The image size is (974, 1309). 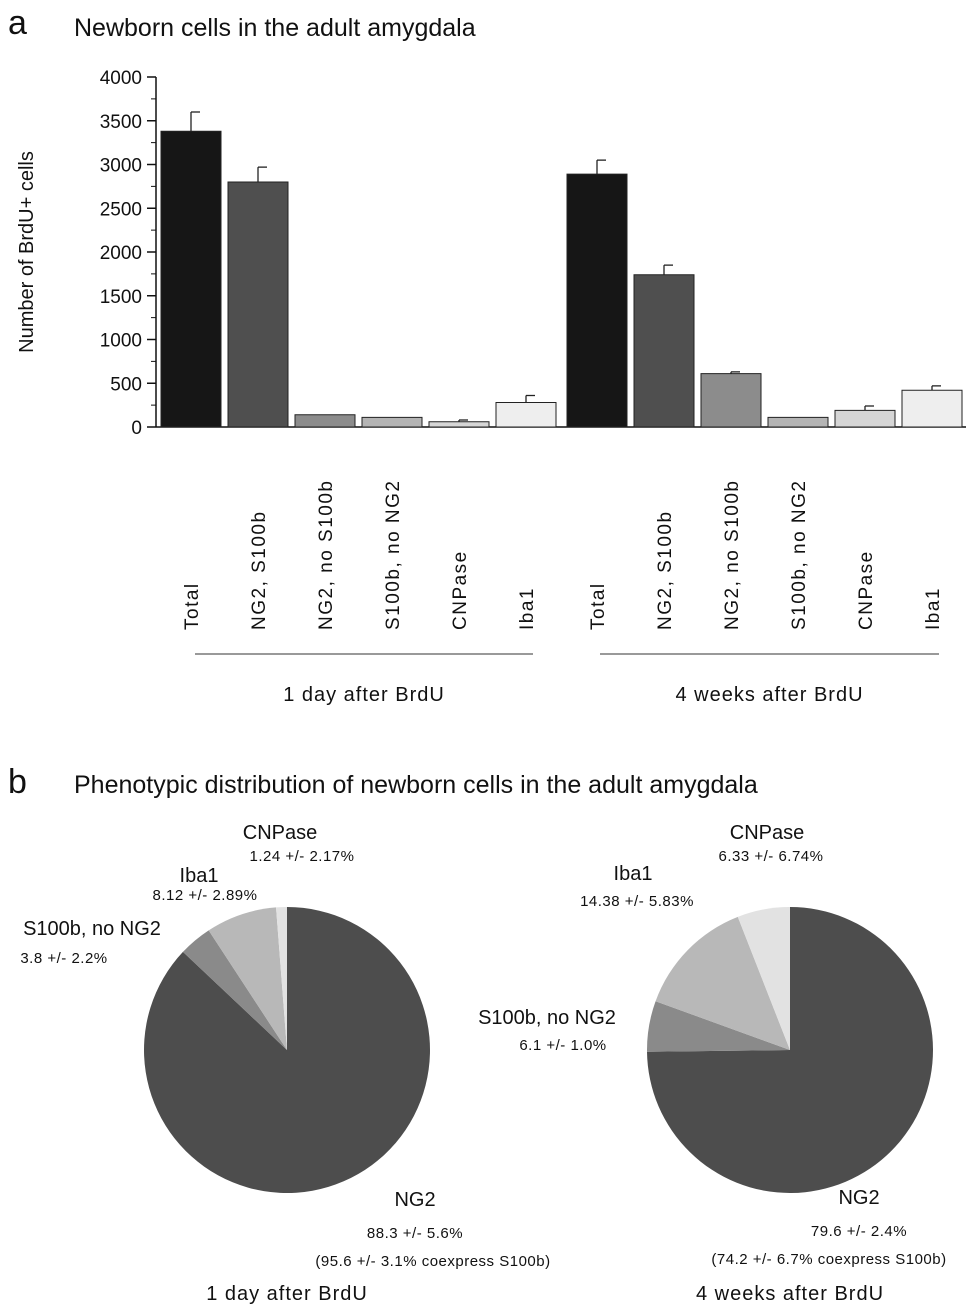 What do you see at coordinates (637, 901) in the screenshot?
I see `slice-value-label: 14.38 +/- 5.83%` at bounding box center [637, 901].